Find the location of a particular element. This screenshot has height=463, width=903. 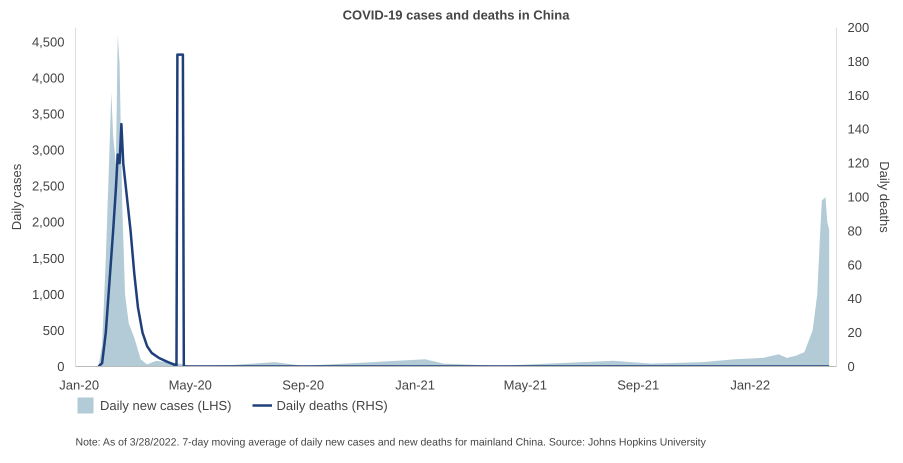

y2-tick-label: 80 is located at coordinates (855, 230).